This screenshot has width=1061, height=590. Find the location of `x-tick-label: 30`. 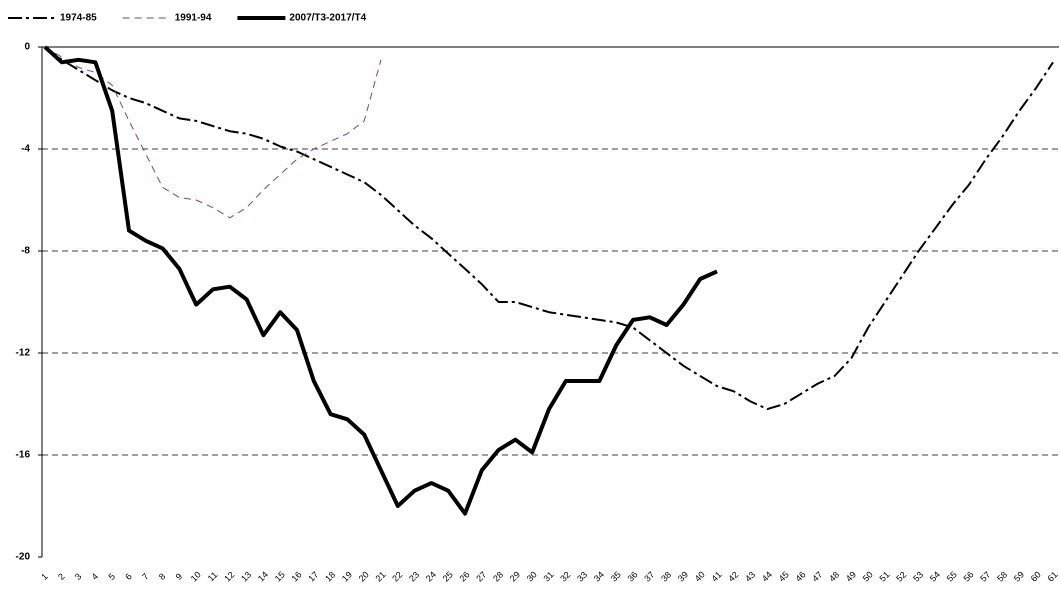

x-tick-label: 30 is located at coordinates (532, 576).